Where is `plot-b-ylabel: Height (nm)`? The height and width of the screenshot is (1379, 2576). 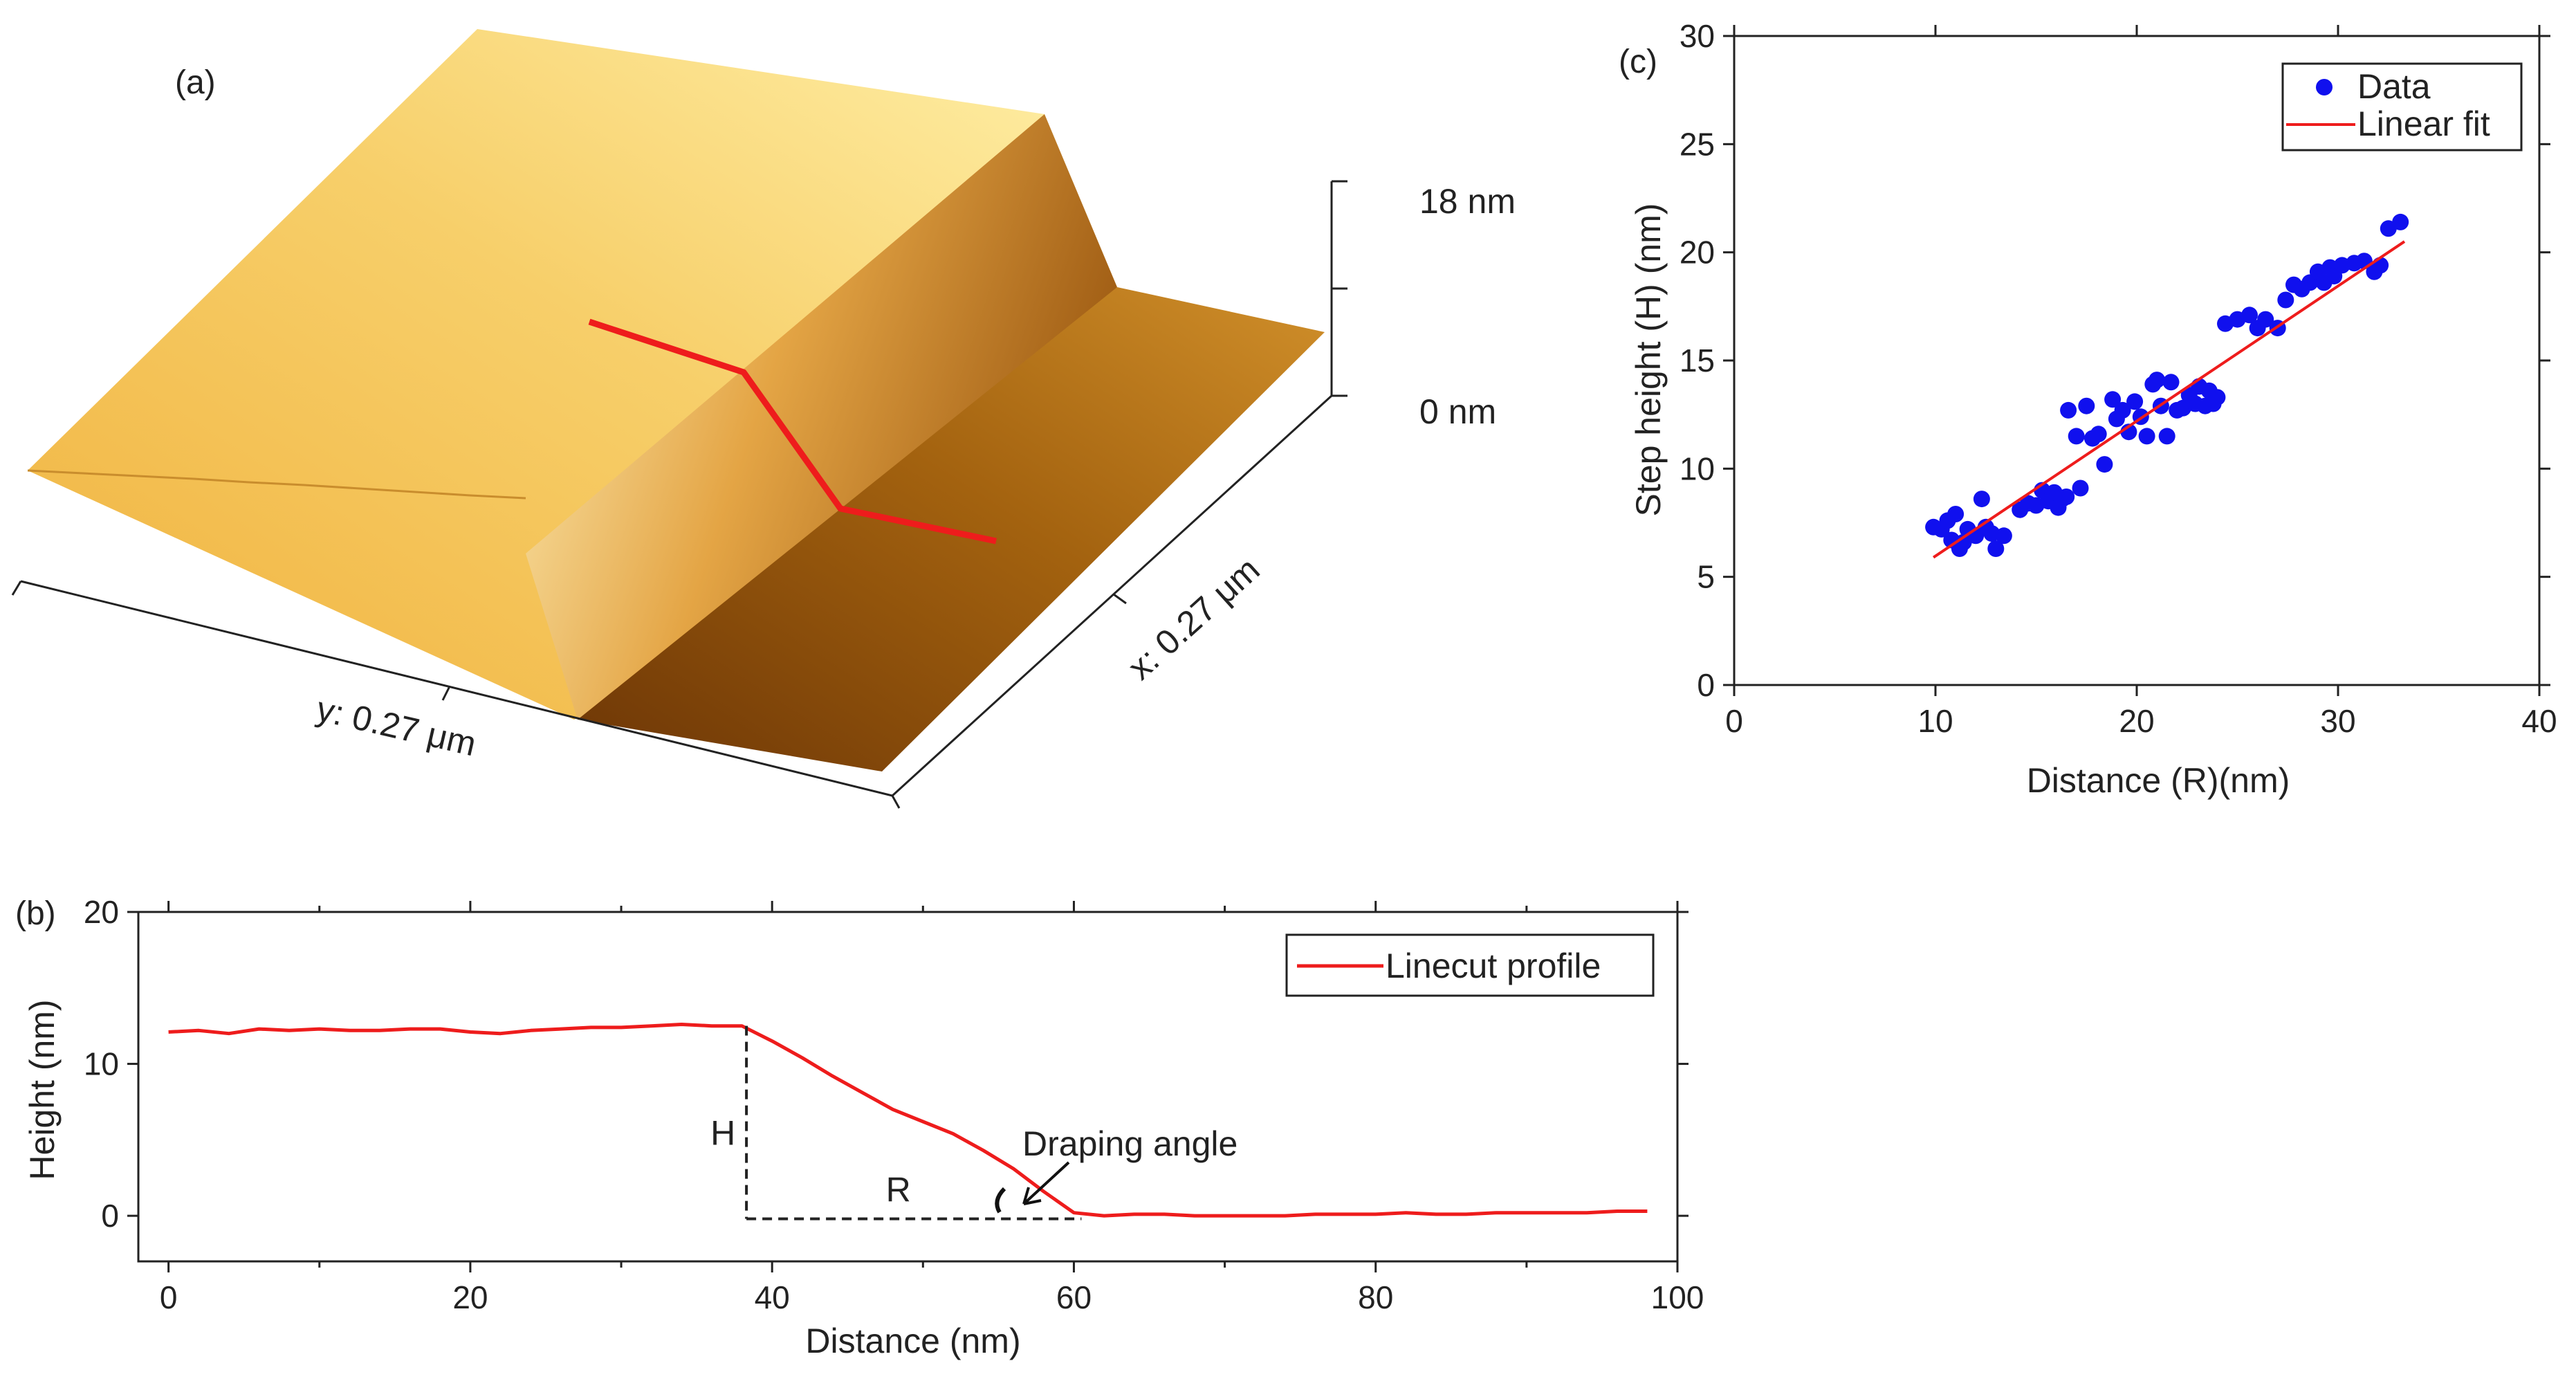
plot-b-ylabel: Height (nm) is located at coordinates (42, 1089).